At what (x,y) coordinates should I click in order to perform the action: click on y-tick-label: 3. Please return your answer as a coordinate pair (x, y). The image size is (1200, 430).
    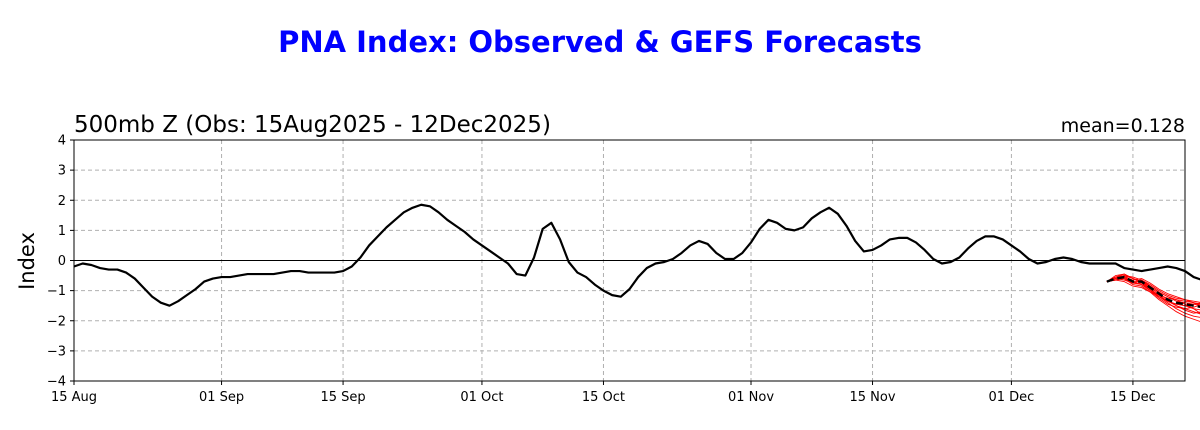
    Looking at the image, I should click on (62, 171).